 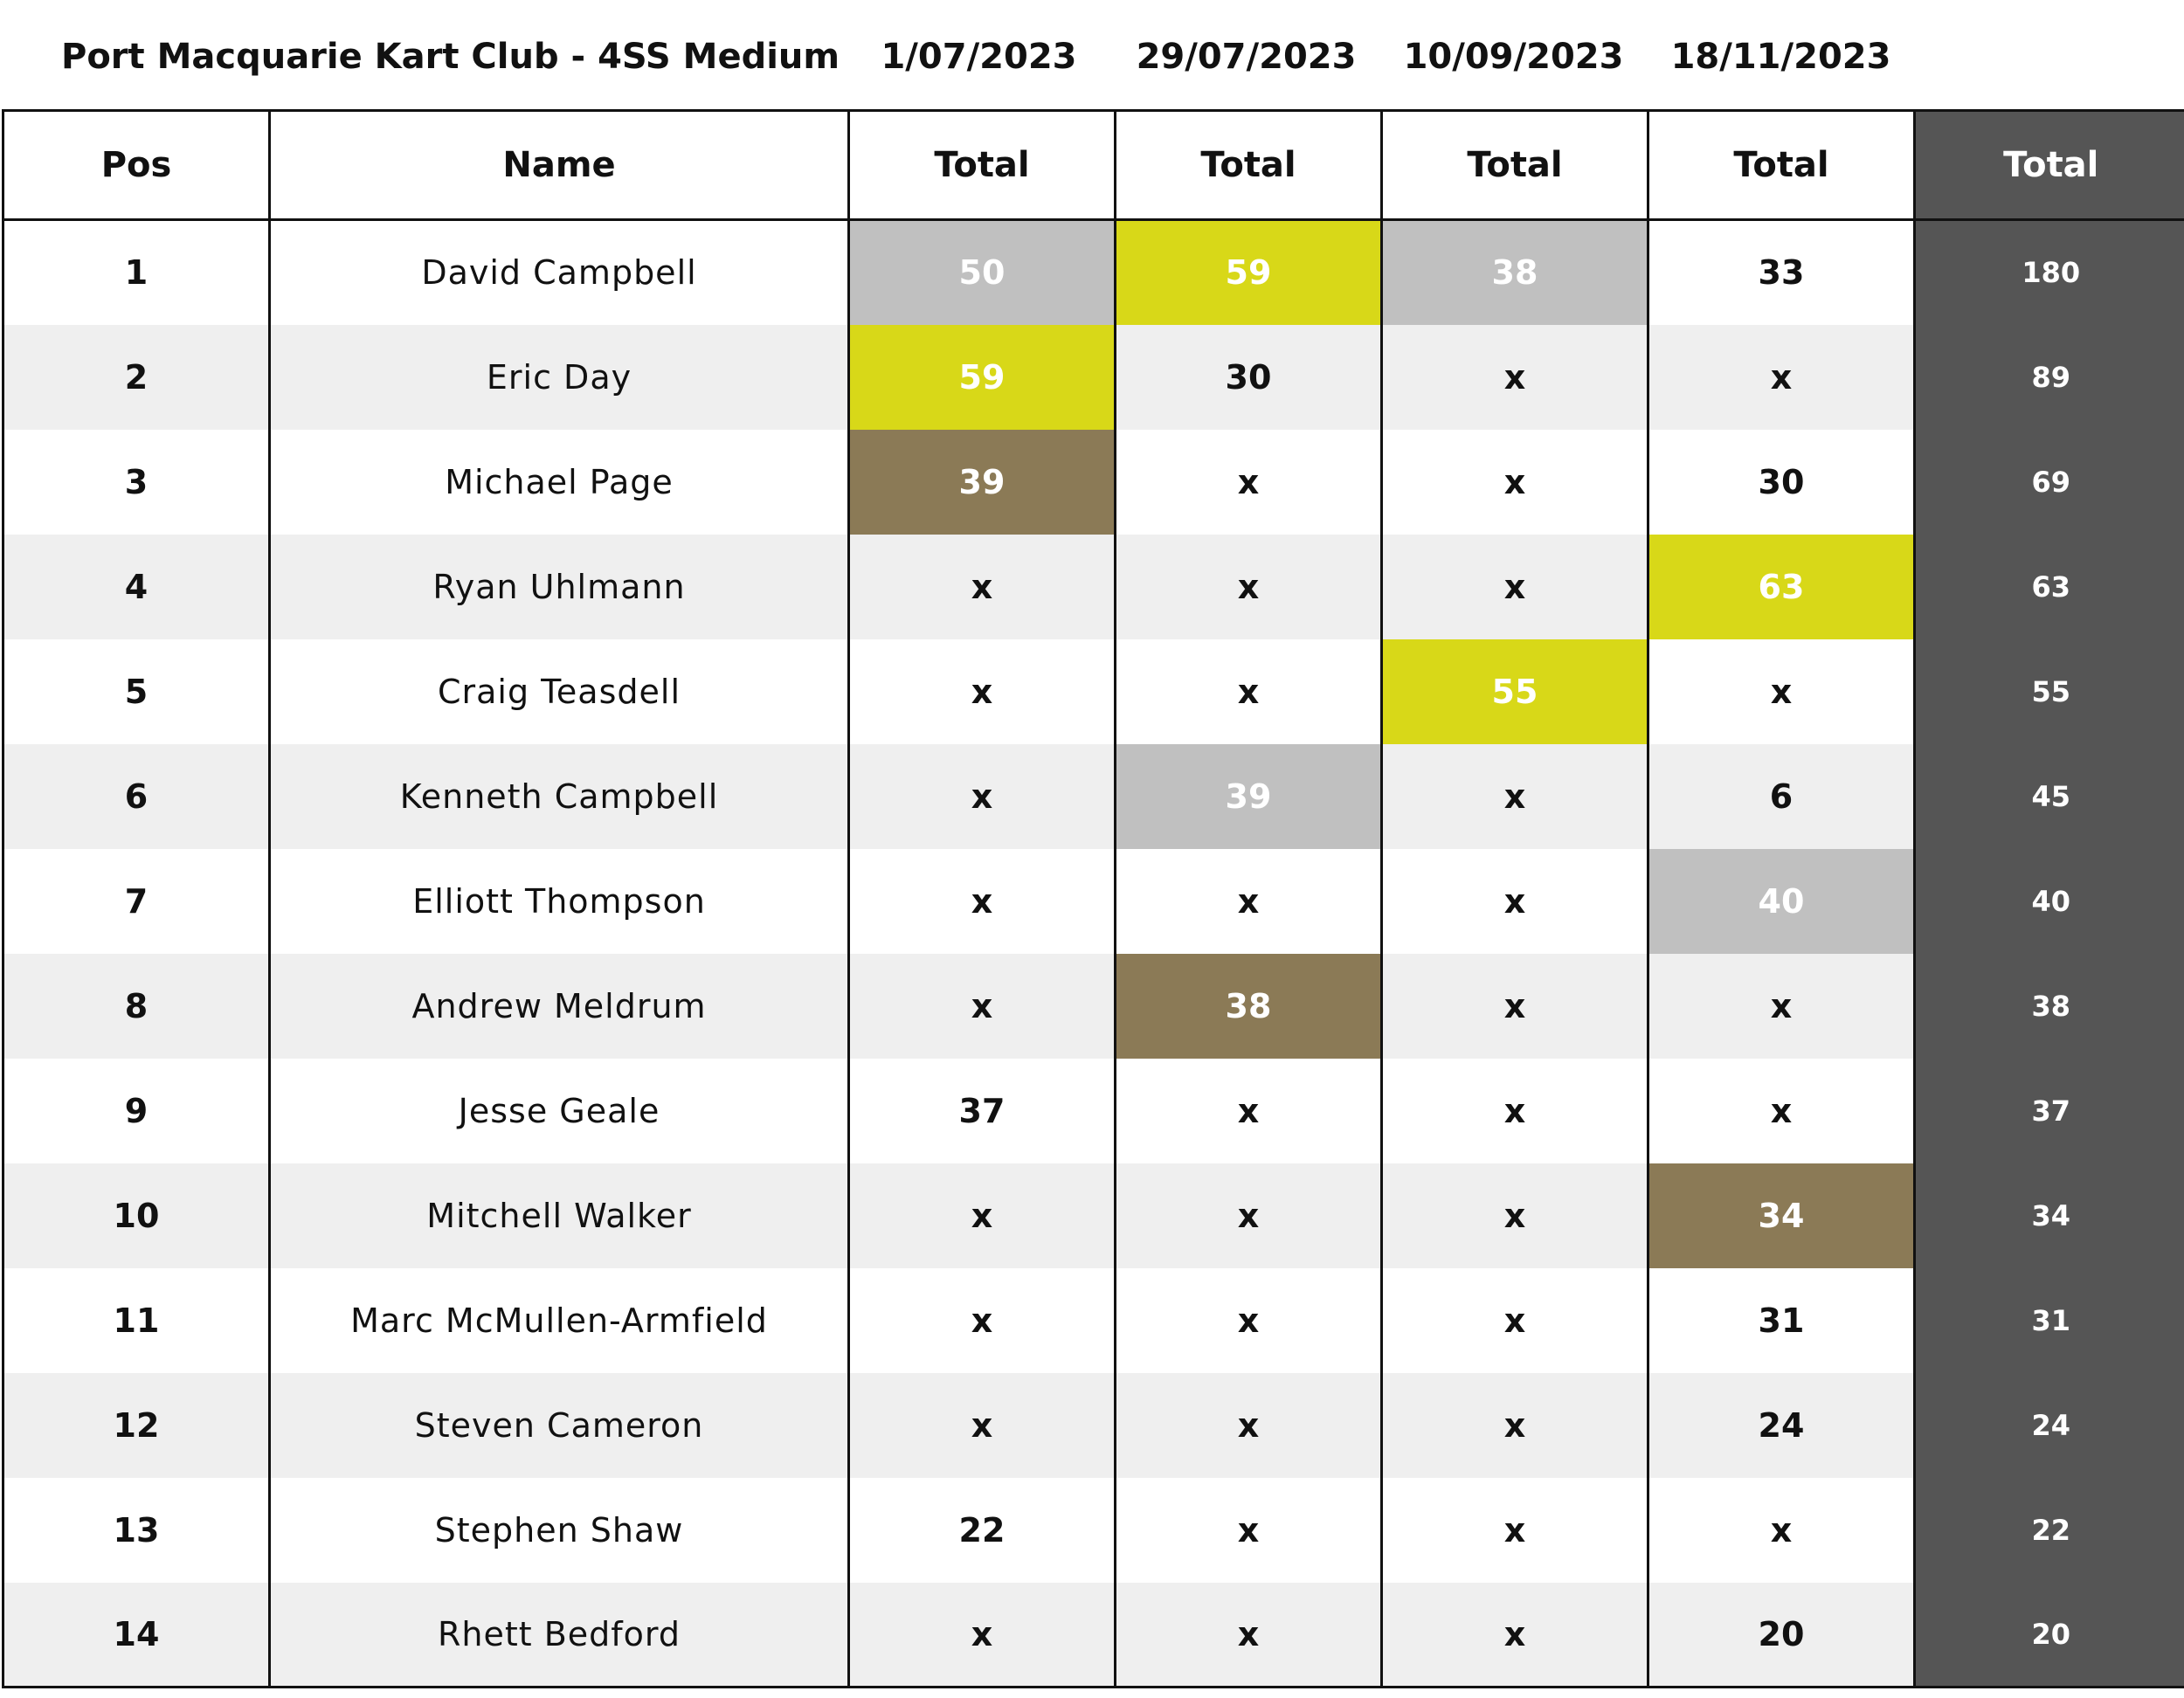 I want to click on table-row: 10 Mitchell Walker x x x 34 34, so click(x=1093, y=1215).